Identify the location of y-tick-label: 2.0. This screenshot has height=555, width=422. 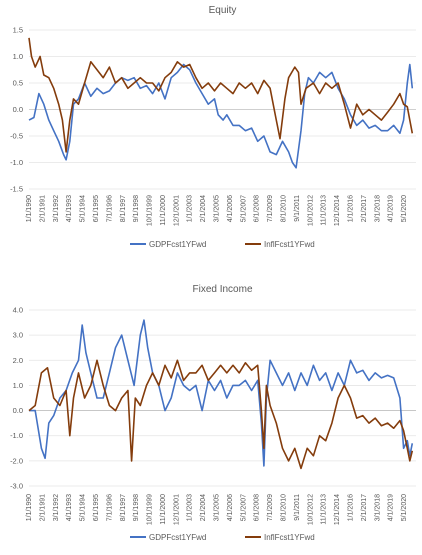
(18, 360).